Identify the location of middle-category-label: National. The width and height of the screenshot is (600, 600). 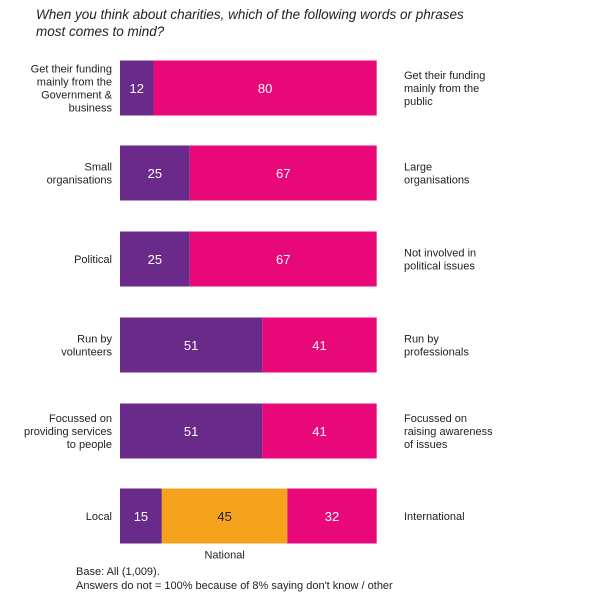
(224, 556).